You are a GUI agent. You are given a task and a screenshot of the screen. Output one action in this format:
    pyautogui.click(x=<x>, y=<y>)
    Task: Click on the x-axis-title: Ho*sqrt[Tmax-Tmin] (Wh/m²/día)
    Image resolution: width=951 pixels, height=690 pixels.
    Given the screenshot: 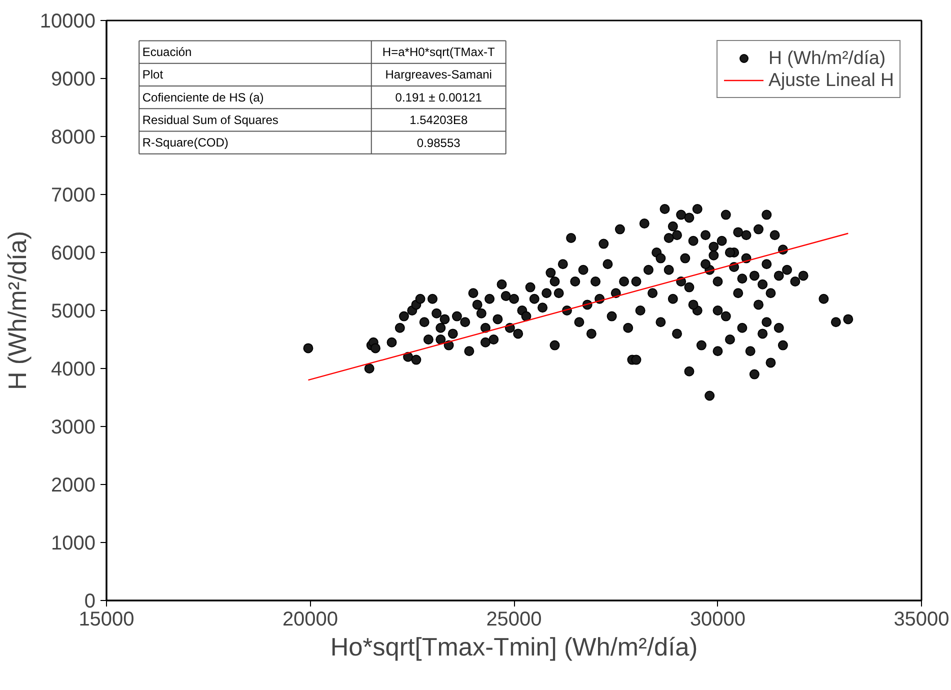 What is the action you would take?
    pyautogui.click(x=514, y=648)
    